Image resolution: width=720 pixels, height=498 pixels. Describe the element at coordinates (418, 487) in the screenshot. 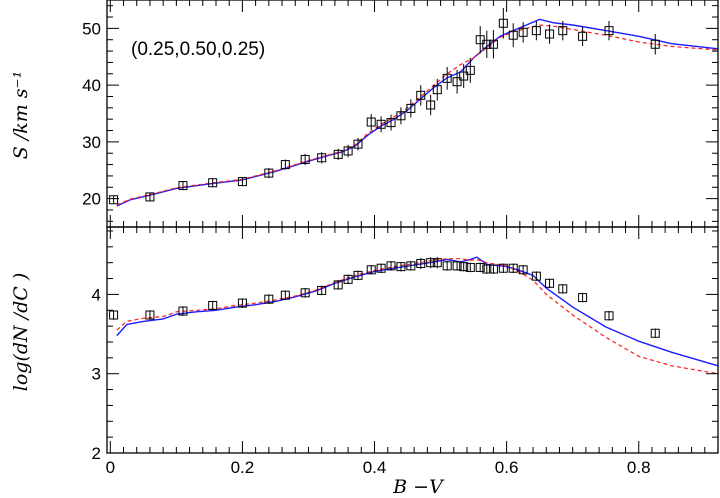

I see `x-axis-label: B −V` at that location.